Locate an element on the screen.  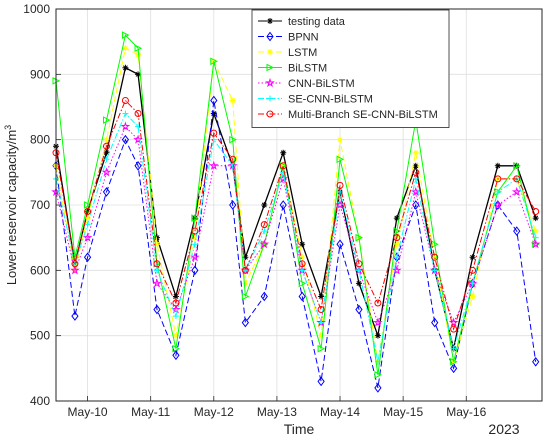
y-tick-label: 1000 is located at coordinates (36, 9).